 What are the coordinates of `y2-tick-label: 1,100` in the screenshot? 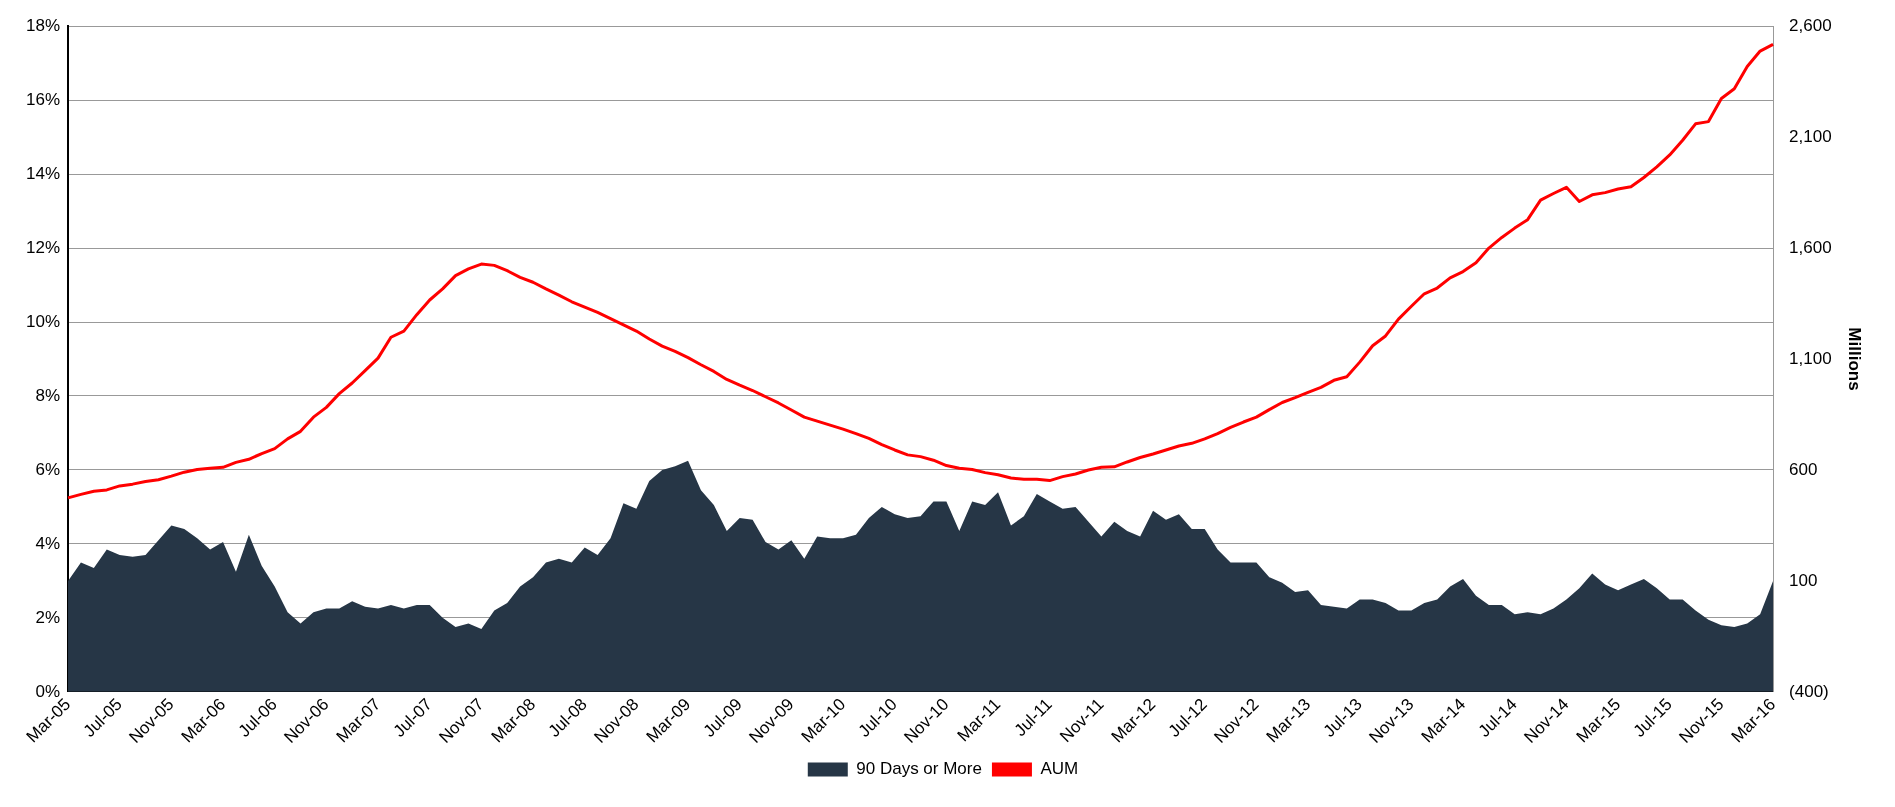 It's located at (1810, 358).